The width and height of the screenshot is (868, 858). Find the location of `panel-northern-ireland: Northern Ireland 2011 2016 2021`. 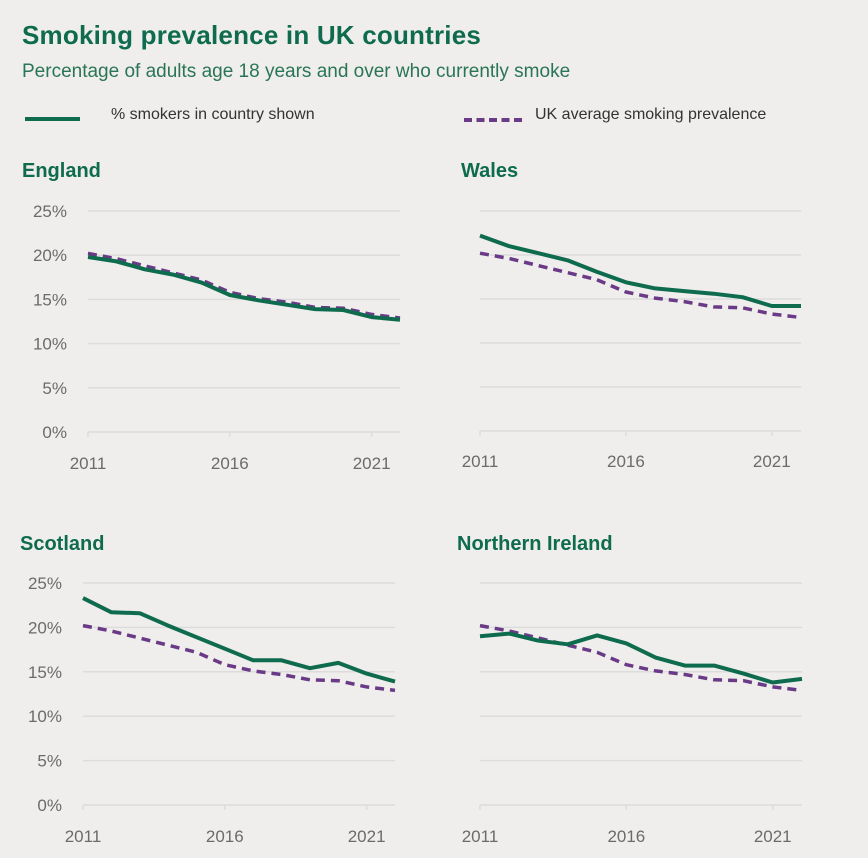

panel-northern-ireland: Northern Ireland 2011 2016 2021 is located at coordinates (630, 689).